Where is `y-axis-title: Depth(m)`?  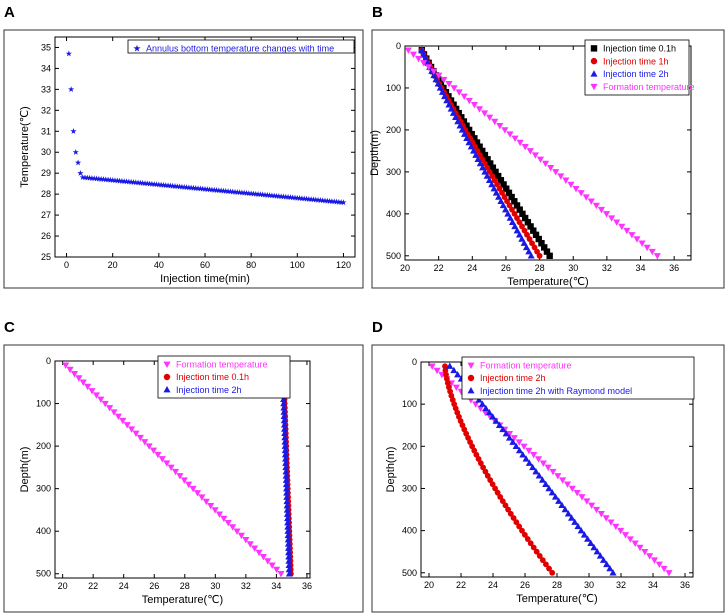
y-axis-title: Depth(m) is located at coordinates (25, 470).